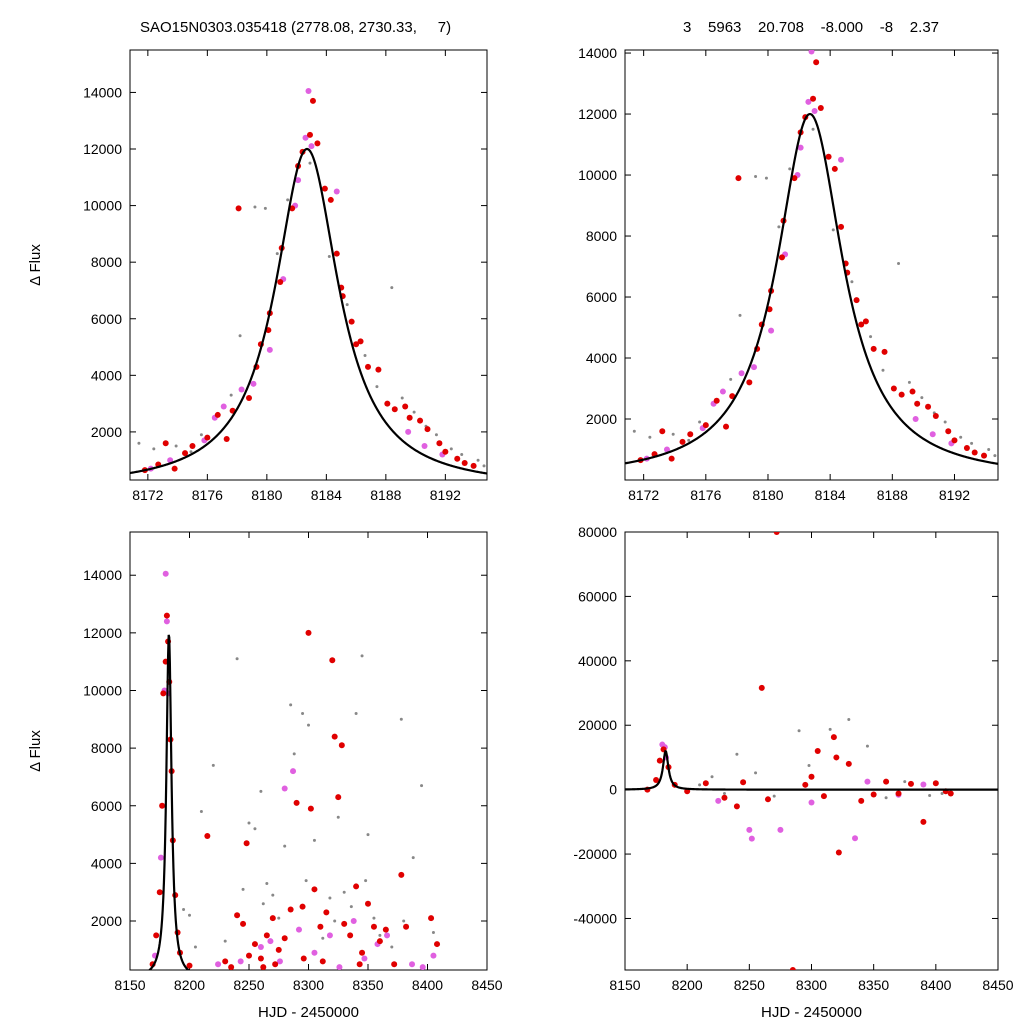 Image resolution: width=1024 pixels, height=1024 pixels. Describe the element at coordinates (601, 297) in the screenshot. I see `y-tick-label: 6000` at that location.